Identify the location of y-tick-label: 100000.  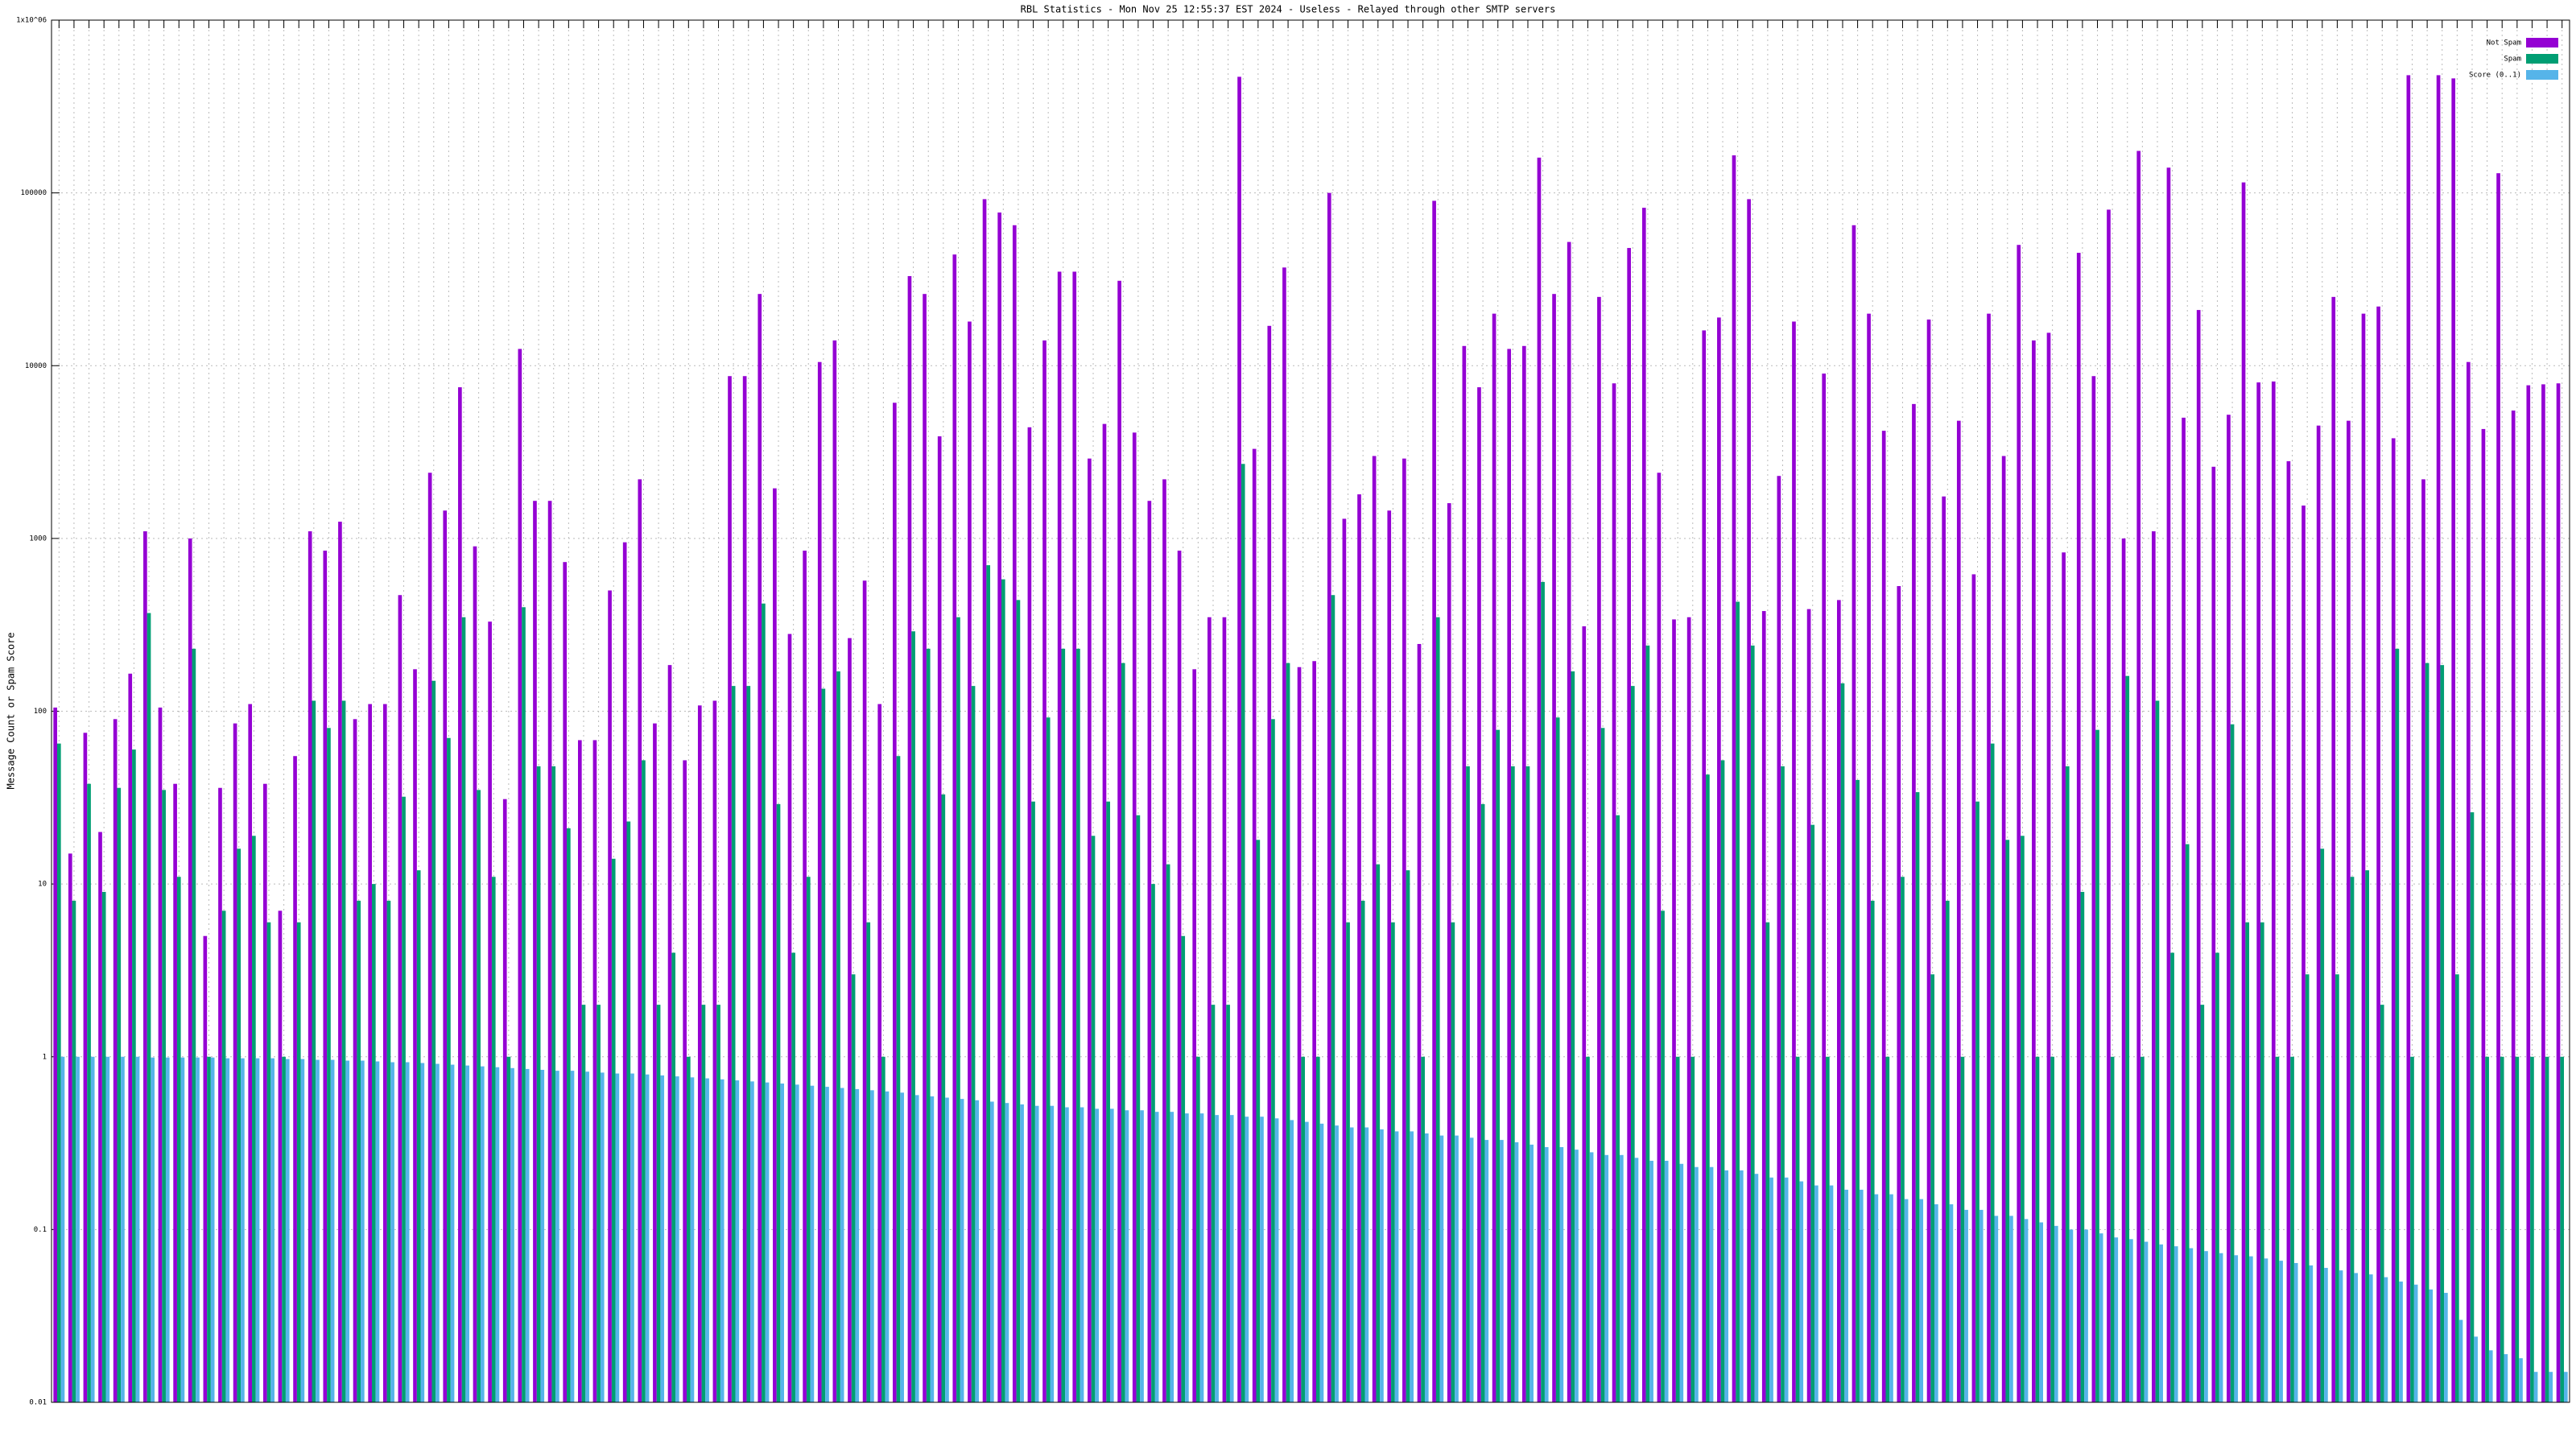
(33, 193).